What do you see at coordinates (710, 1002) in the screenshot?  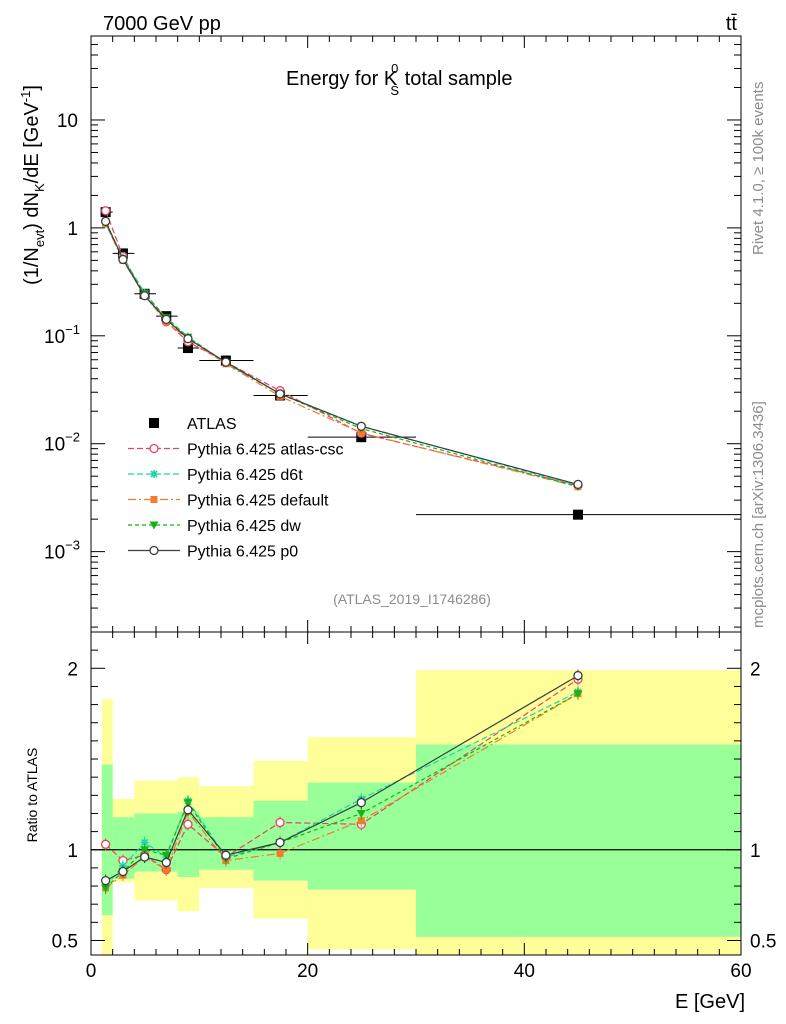 I see `x-axis-label: E [GeV]` at bounding box center [710, 1002].